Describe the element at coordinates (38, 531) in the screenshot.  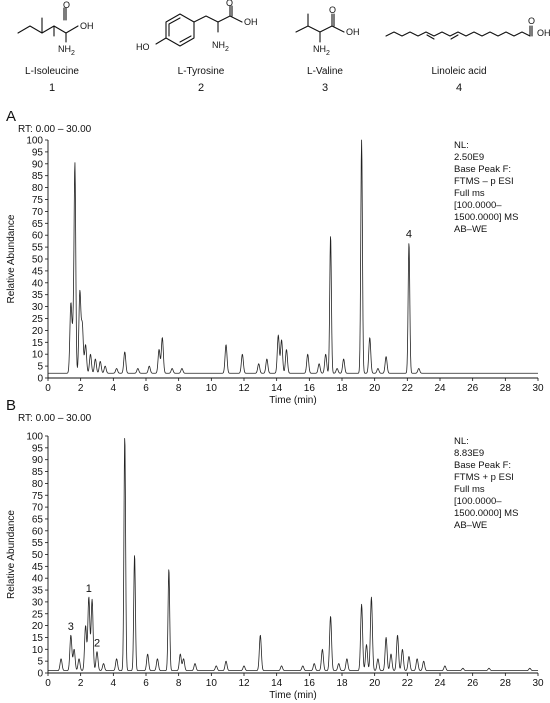
I see `y-tick-label-b-60: 60` at that location.